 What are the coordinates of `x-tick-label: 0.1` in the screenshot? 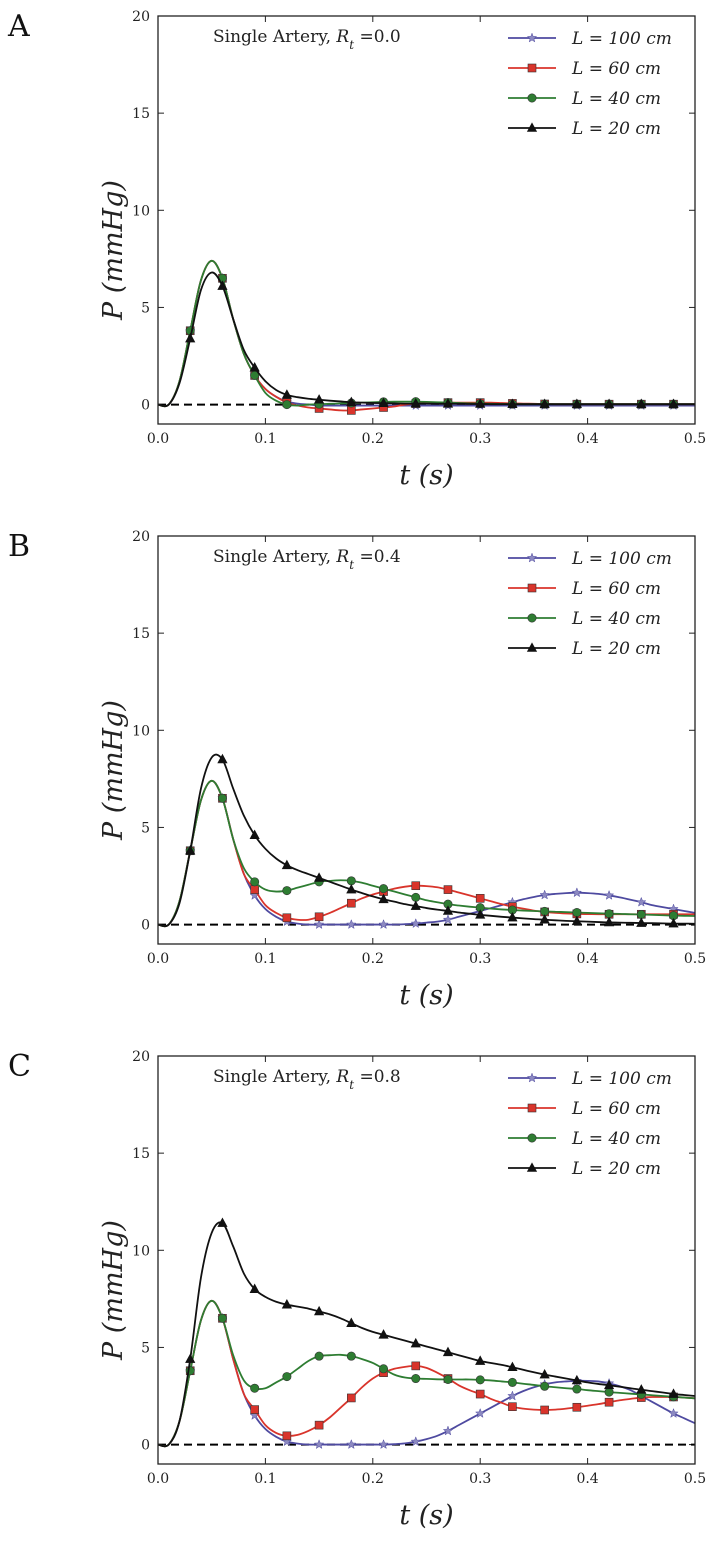 It's located at (265, 959).